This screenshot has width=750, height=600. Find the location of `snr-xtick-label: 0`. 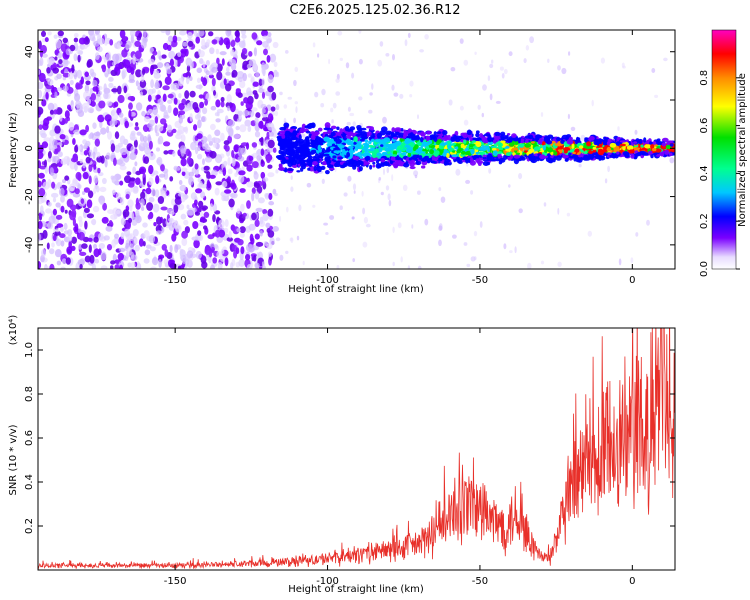

snr-xtick-label: 0 is located at coordinates (632, 581).